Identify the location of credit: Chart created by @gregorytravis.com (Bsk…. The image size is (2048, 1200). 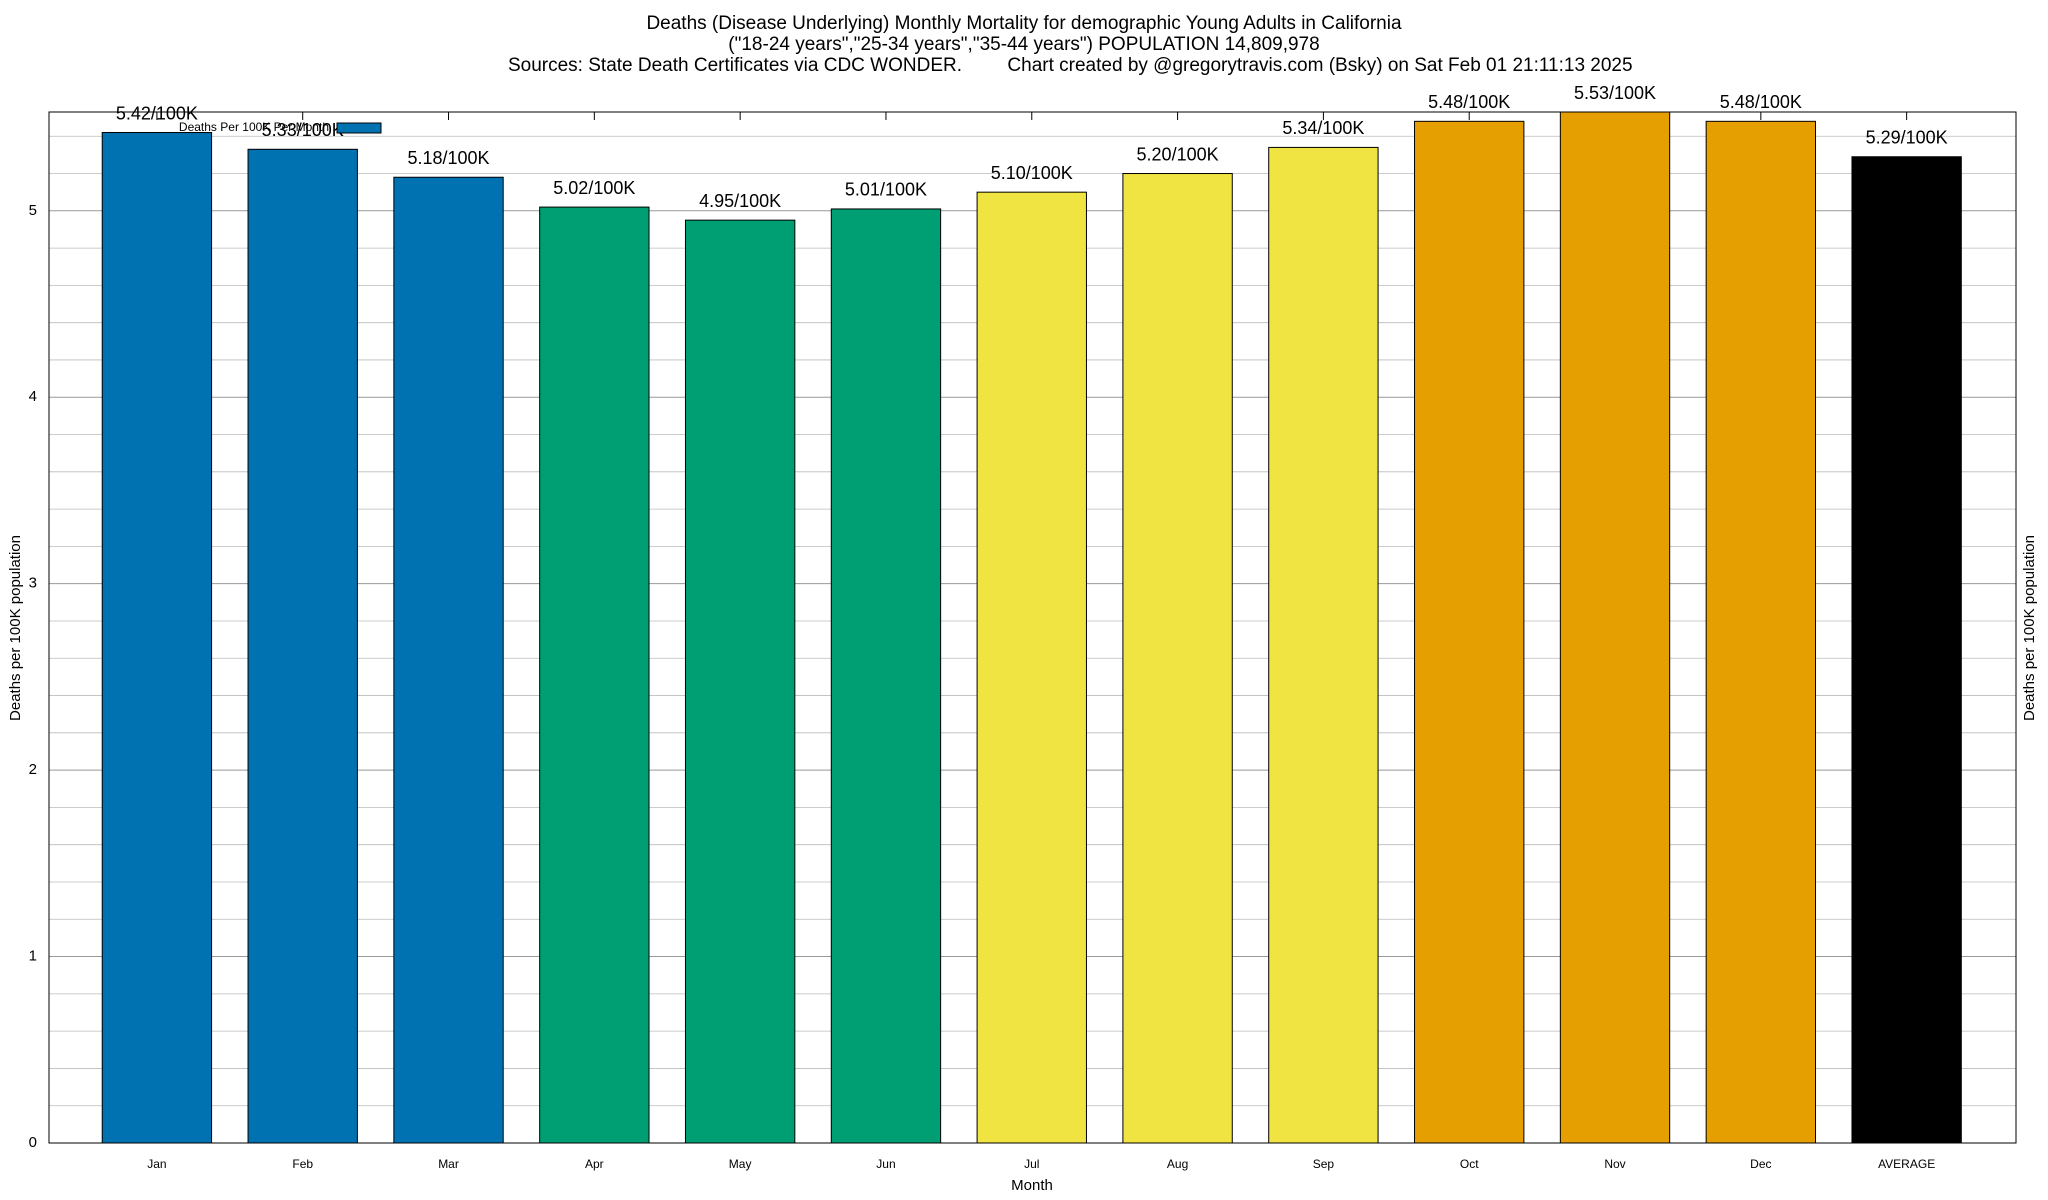
(1319, 65).